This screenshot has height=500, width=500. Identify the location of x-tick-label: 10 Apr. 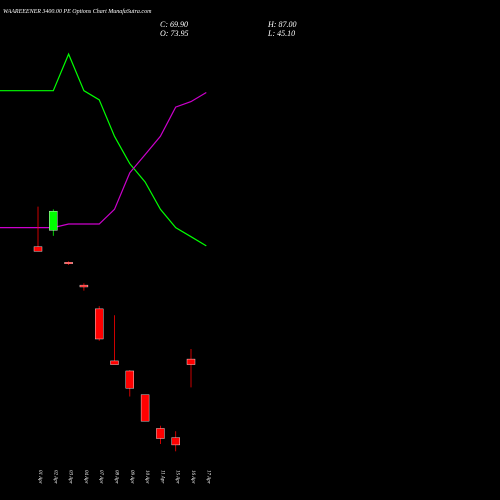
(146, 477).